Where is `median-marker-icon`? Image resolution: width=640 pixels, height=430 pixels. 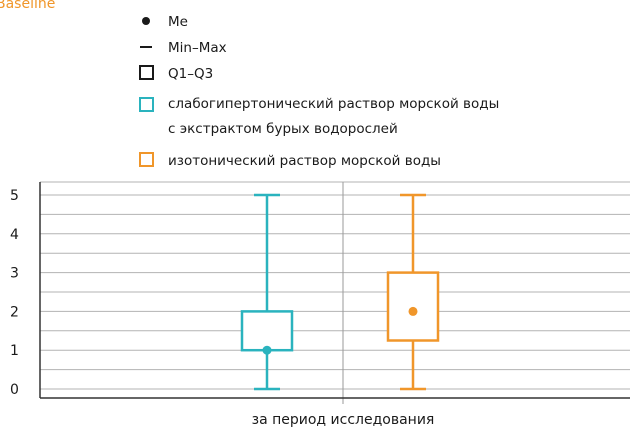
median-marker-icon is located at coordinates (146, 21).